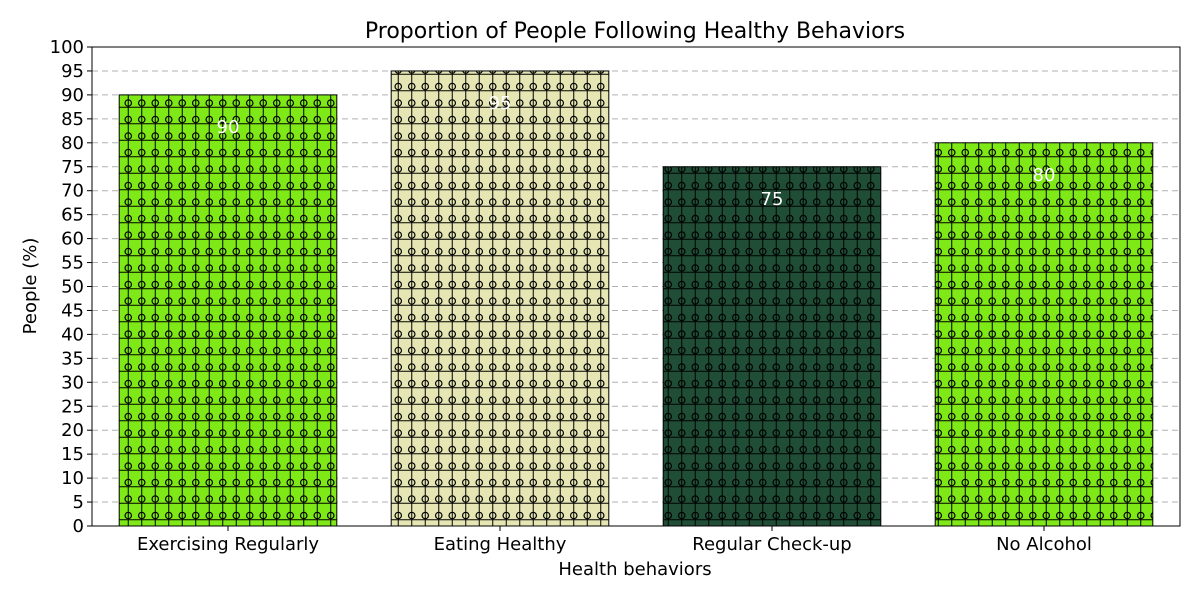  I want to click on y-tick-label: 55, so click(72, 263).